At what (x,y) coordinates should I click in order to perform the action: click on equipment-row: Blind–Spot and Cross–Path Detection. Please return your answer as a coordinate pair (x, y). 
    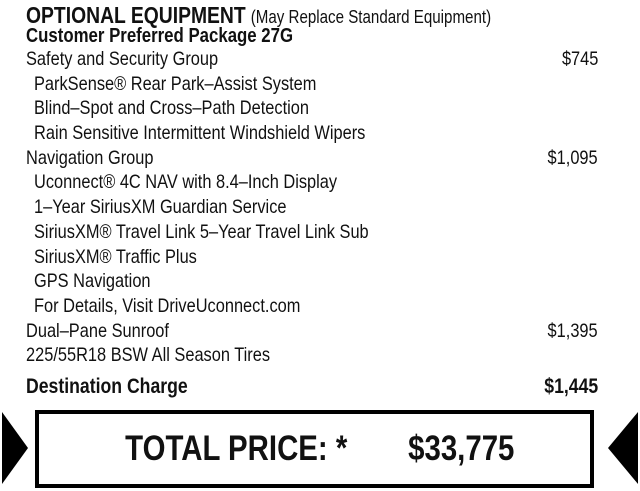
    Looking at the image, I should click on (312, 108).